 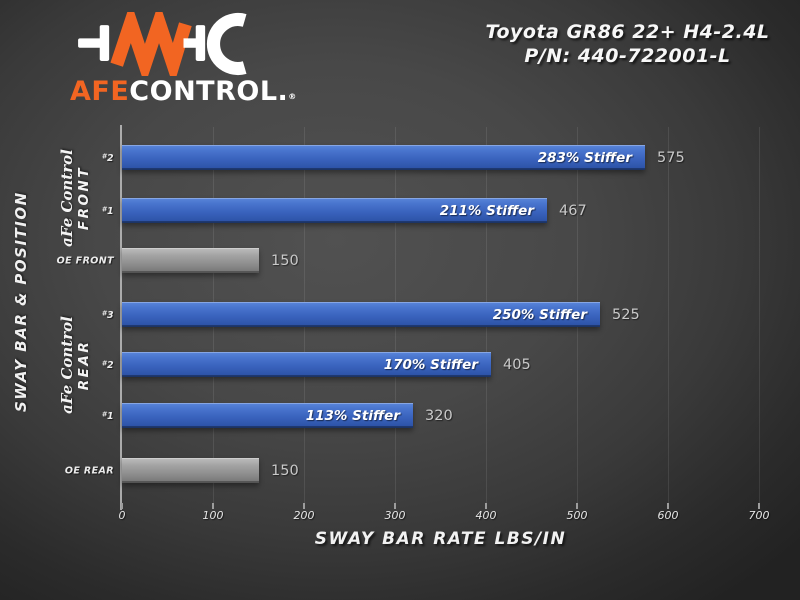 I want to click on bar-annotation: 250% Stiffer, so click(x=539, y=314).